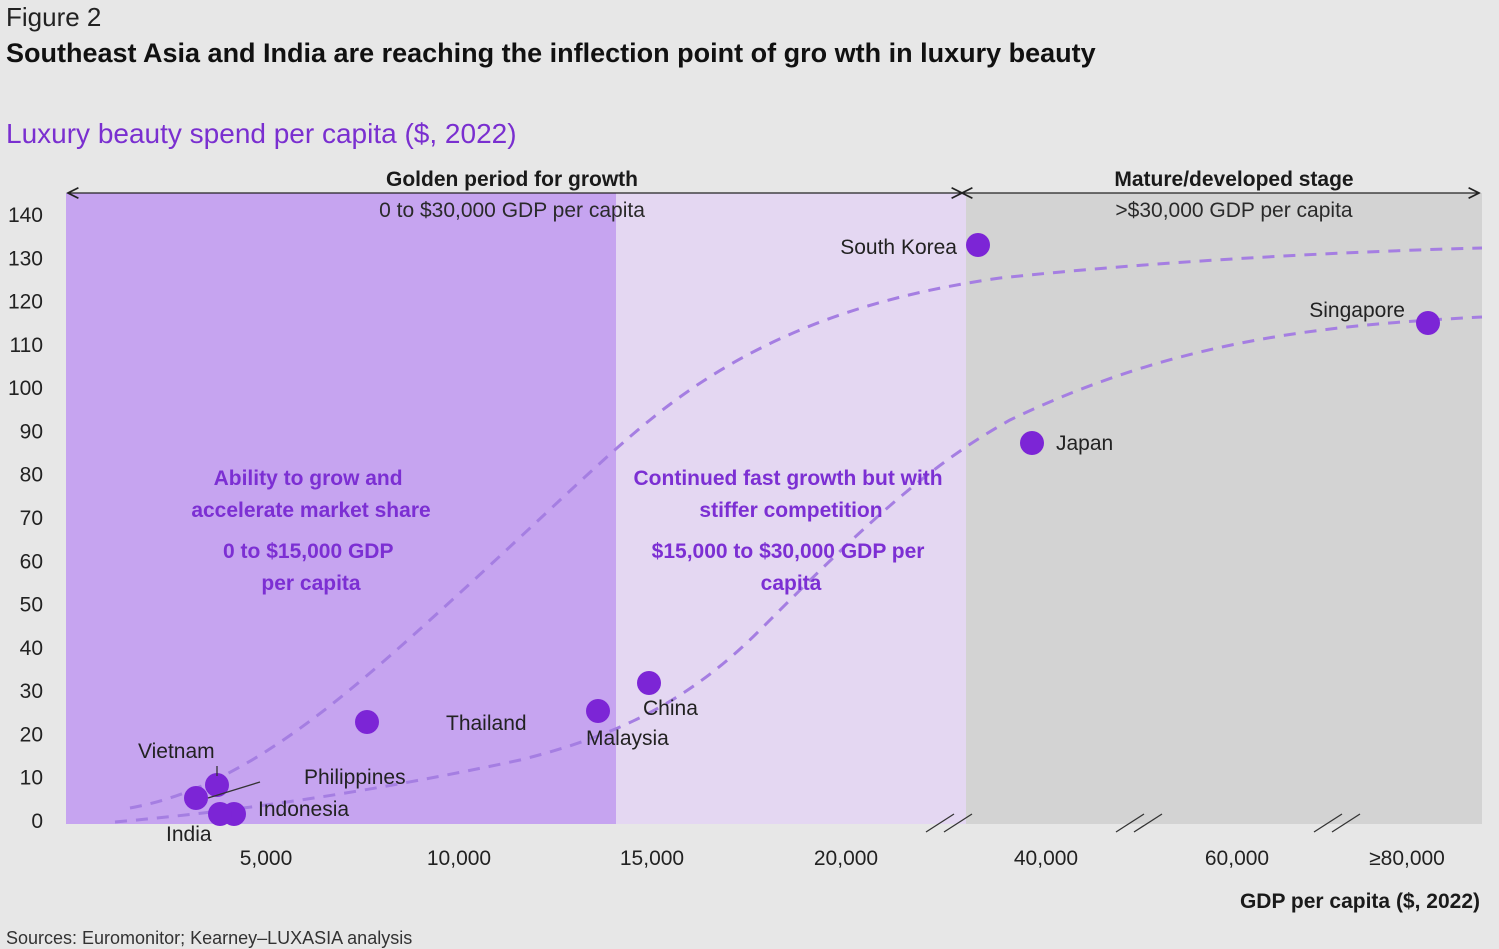  Describe the element at coordinates (1046, 858) in the screenshot. I see `x-tick-label: 40,000` at that location.